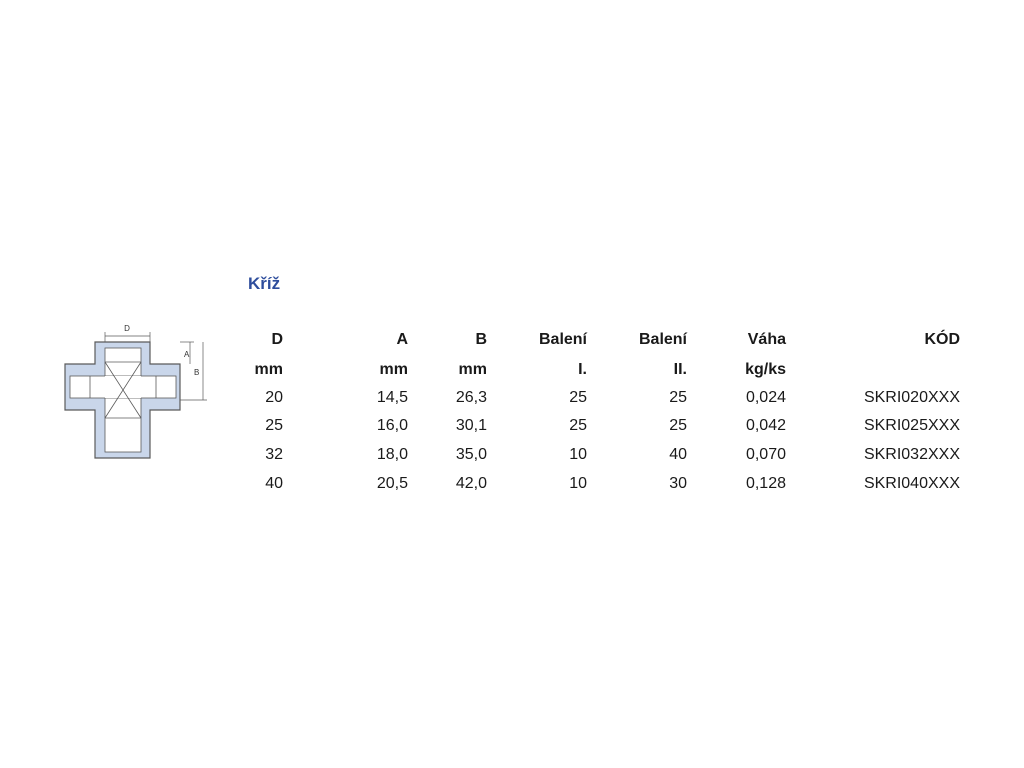 This screenshot has height=768, width=1024. Describe the element at coordinates (274, 483) in the screenshot. I see `table-cell-d: 40` at that location.